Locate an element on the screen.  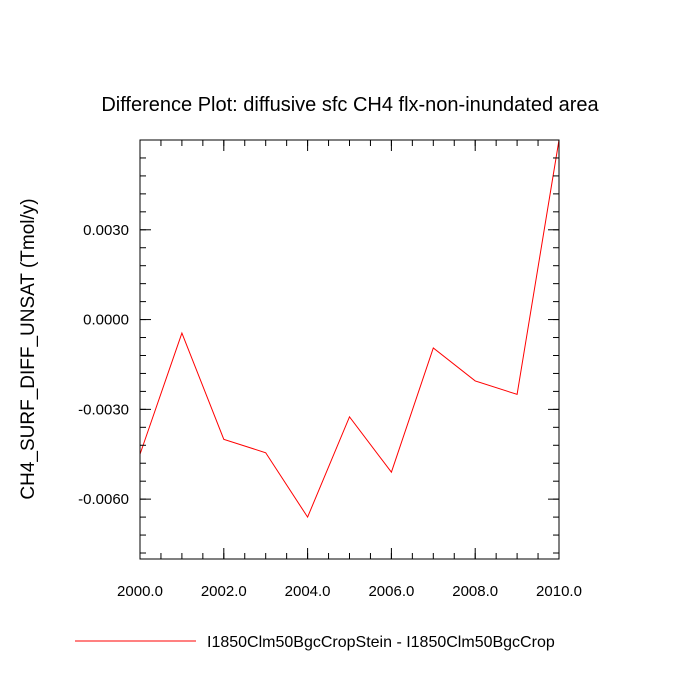
y-tick-label: -0.0030 is located at coordinates (103, 409).